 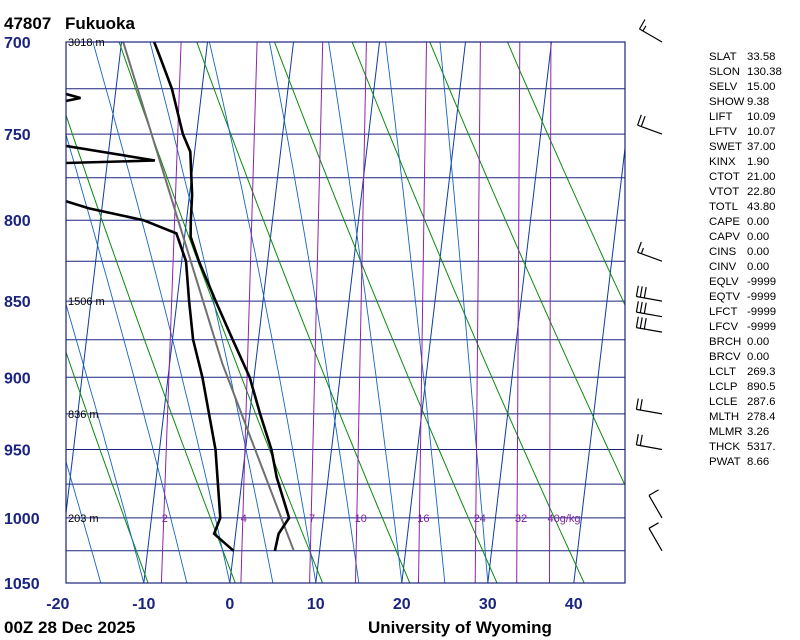 What do you see at coordinates (745, 402) in the screenshot?
I see `index-row: LCLE 287.6` at bounding box center [745, 402].